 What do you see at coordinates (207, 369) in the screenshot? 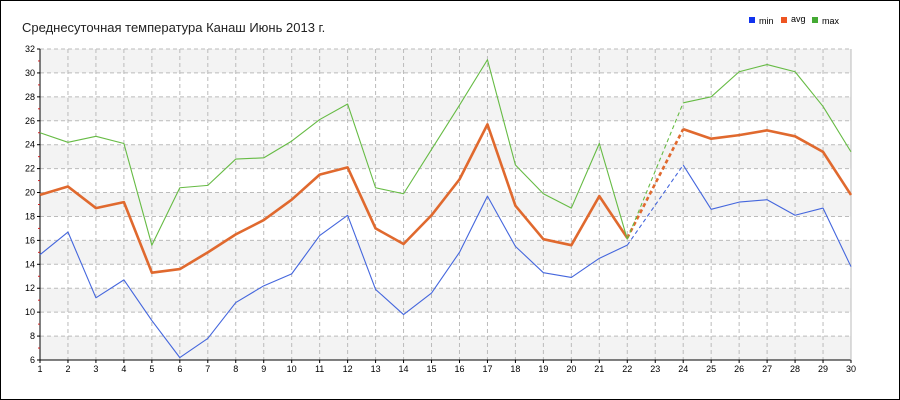
I see `x-tick-label: 7` at bounding box center [207, 369].